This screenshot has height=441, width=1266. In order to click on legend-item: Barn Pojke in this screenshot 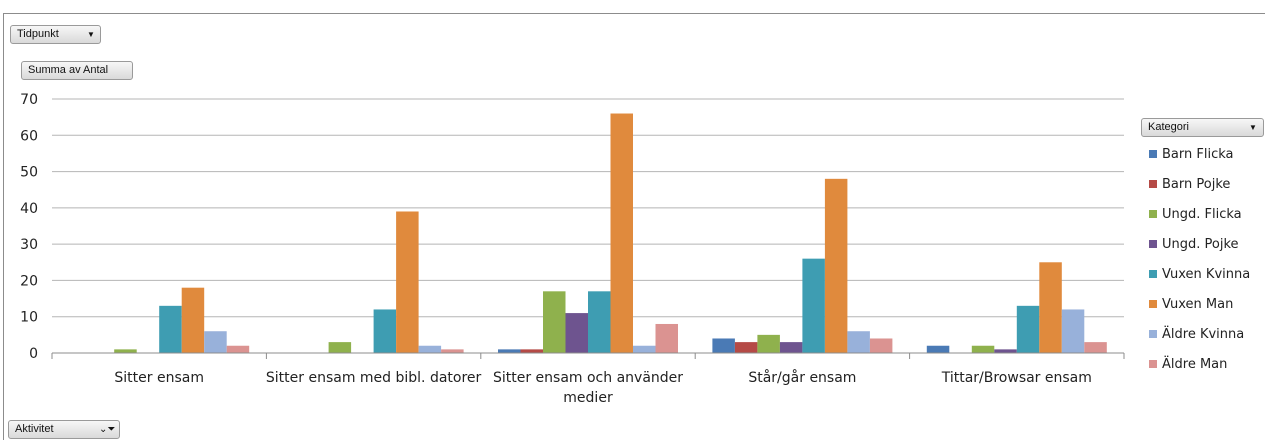, I will do `click(1189, 184)`.